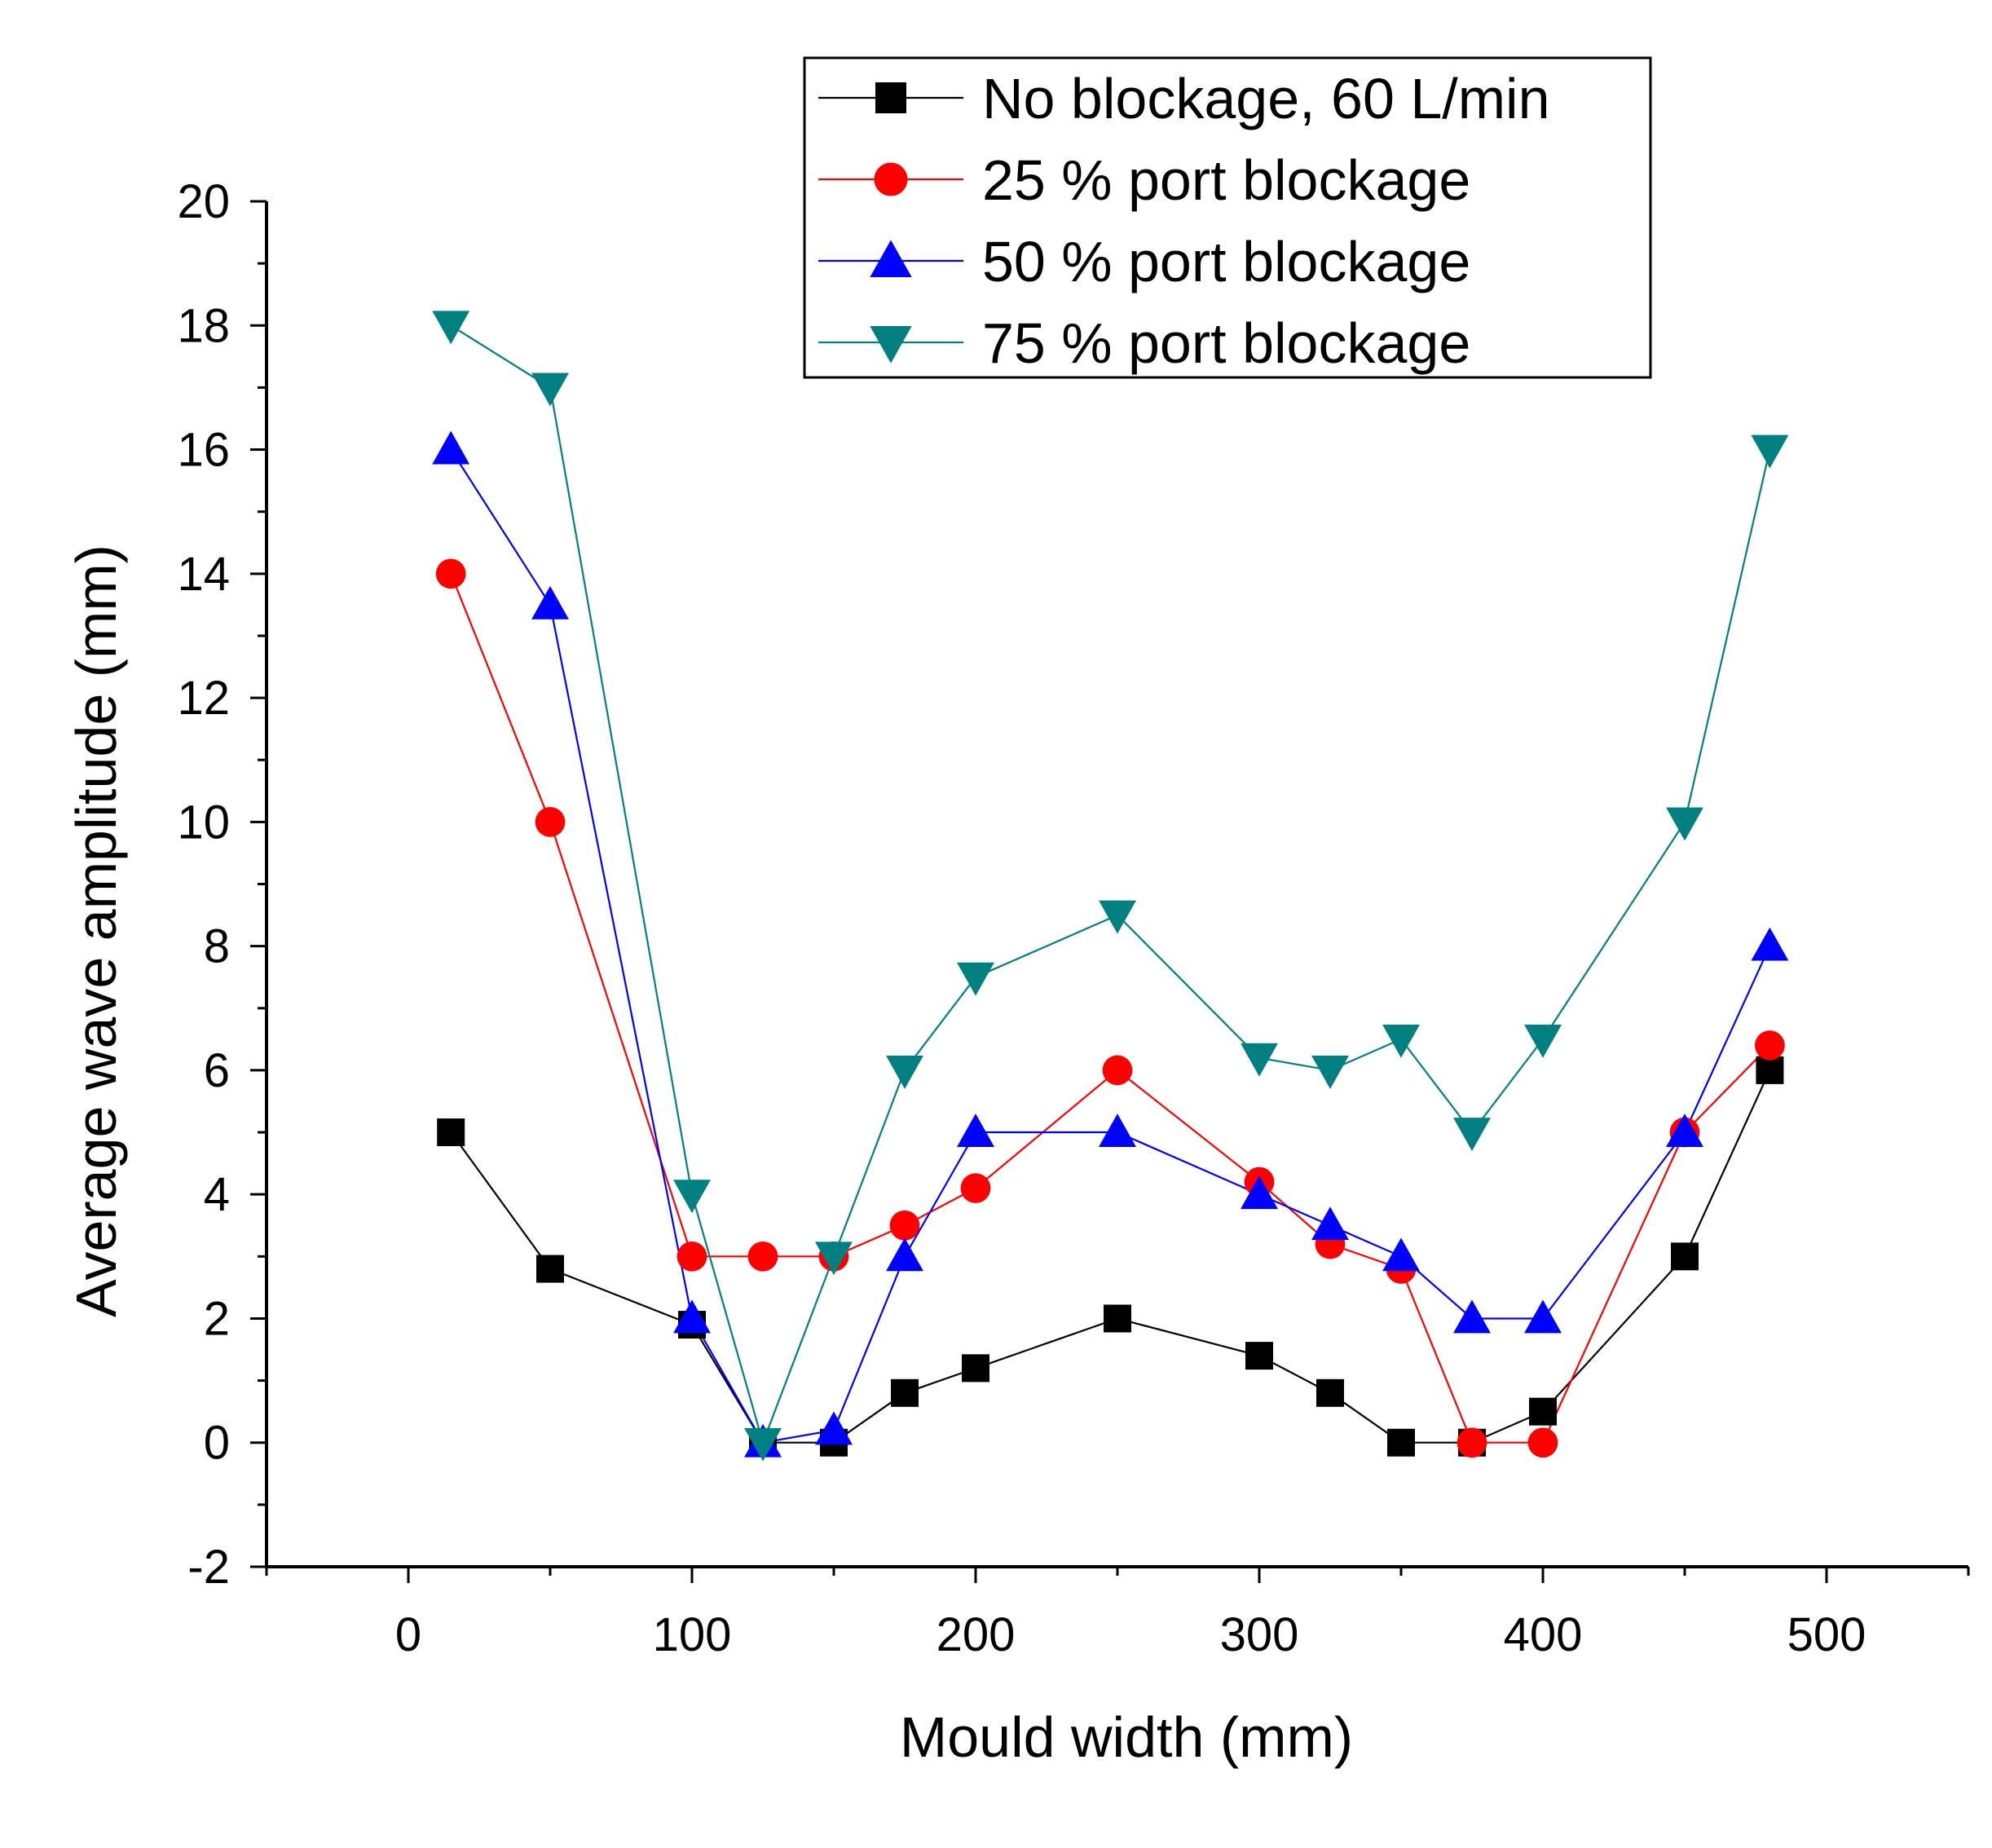  I want to click on y-tick-label: 4, so click(217, 1194).